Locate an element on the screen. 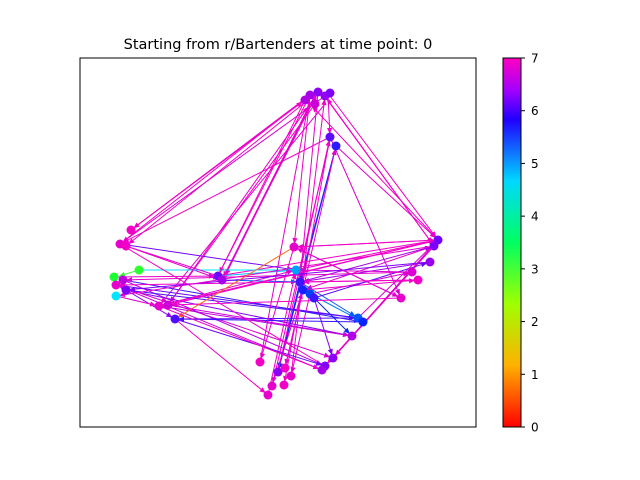  colorbar-tick-label: 4 is located at coordinates (535, 217).